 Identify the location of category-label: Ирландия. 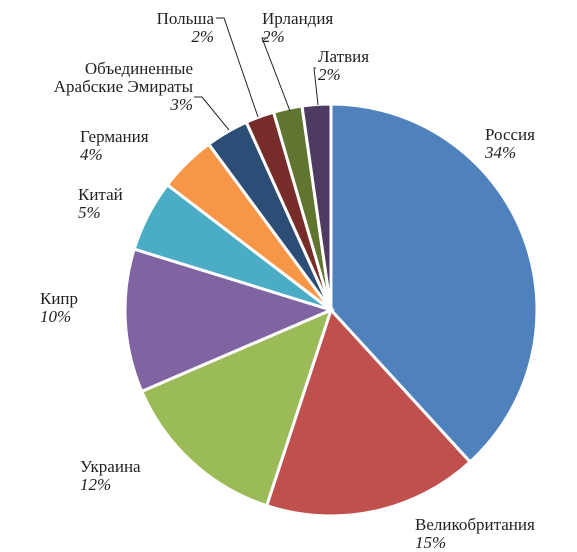
(298, 18).